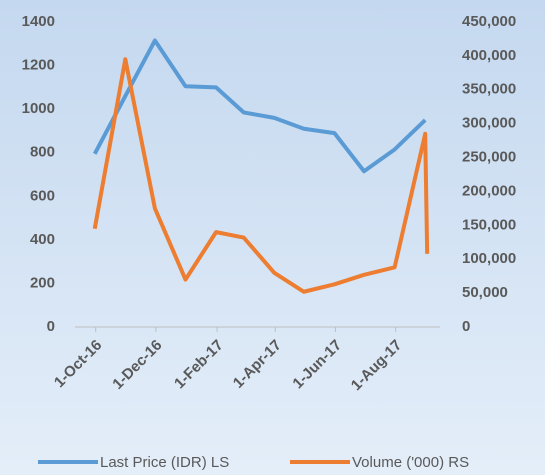 This screenshot has height=475, width=545. I want to click on y-tick-label: 0, so click(51, 326).